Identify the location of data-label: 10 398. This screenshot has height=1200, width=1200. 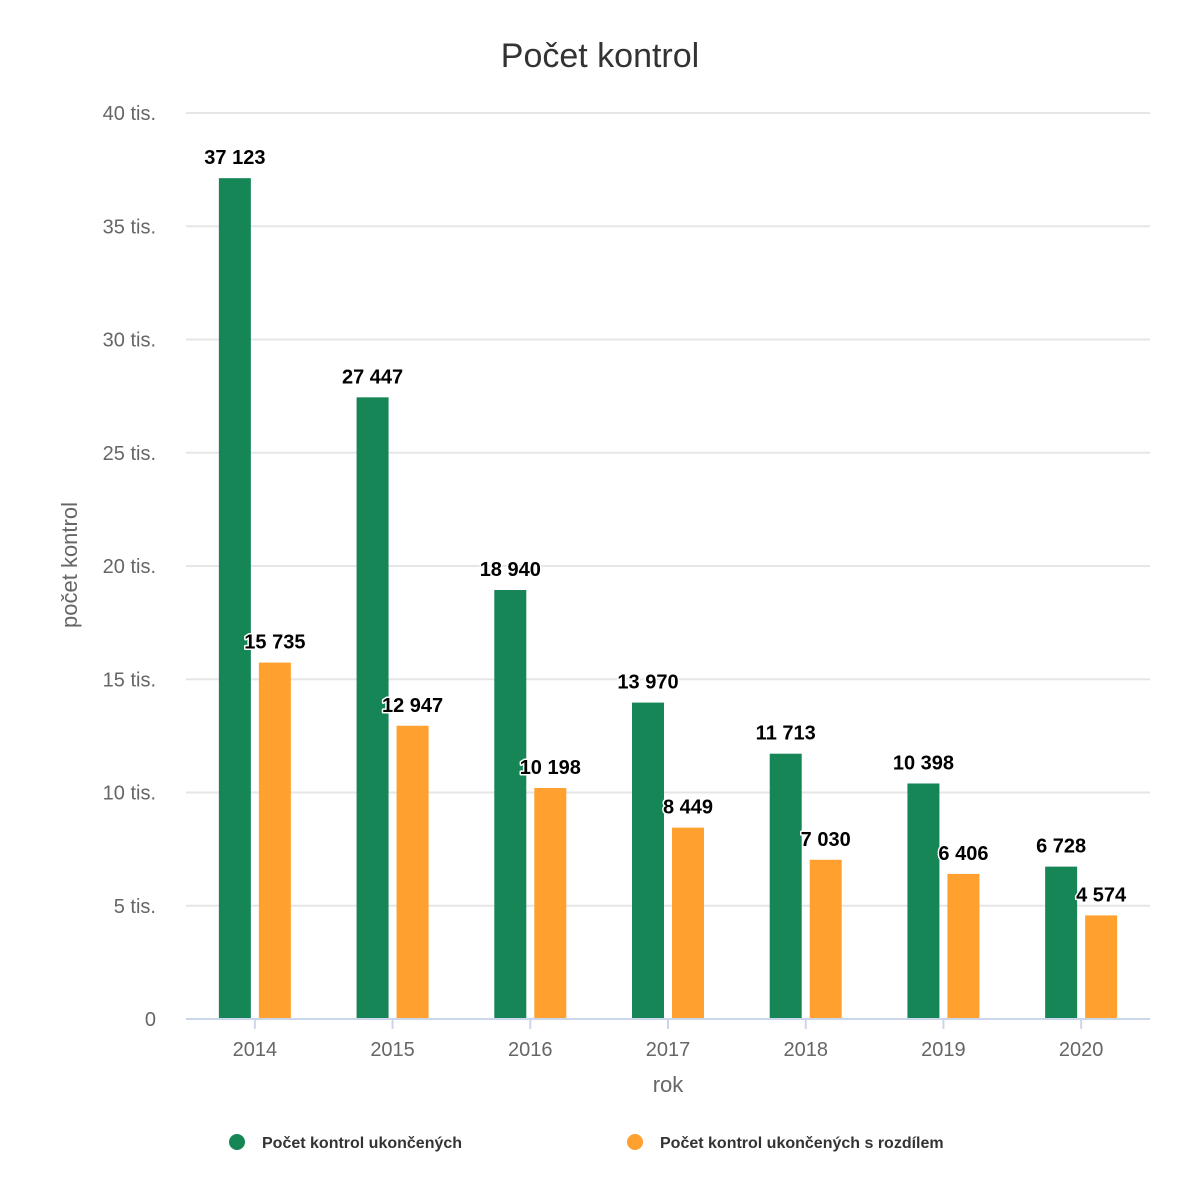
(923, 763).